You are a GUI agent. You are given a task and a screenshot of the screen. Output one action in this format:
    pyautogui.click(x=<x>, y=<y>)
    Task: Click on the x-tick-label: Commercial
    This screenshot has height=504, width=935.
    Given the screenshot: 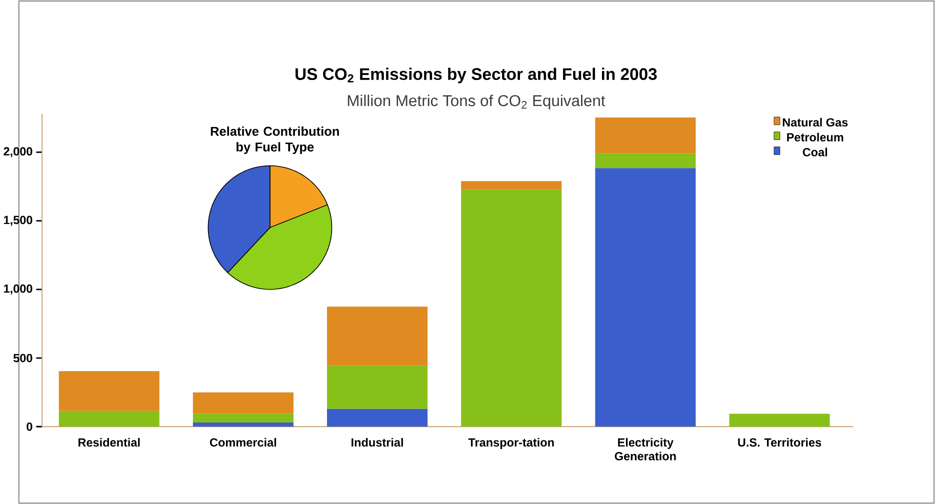 What is the action you would take?
    pyautogui.click(x=243, y=442)
    